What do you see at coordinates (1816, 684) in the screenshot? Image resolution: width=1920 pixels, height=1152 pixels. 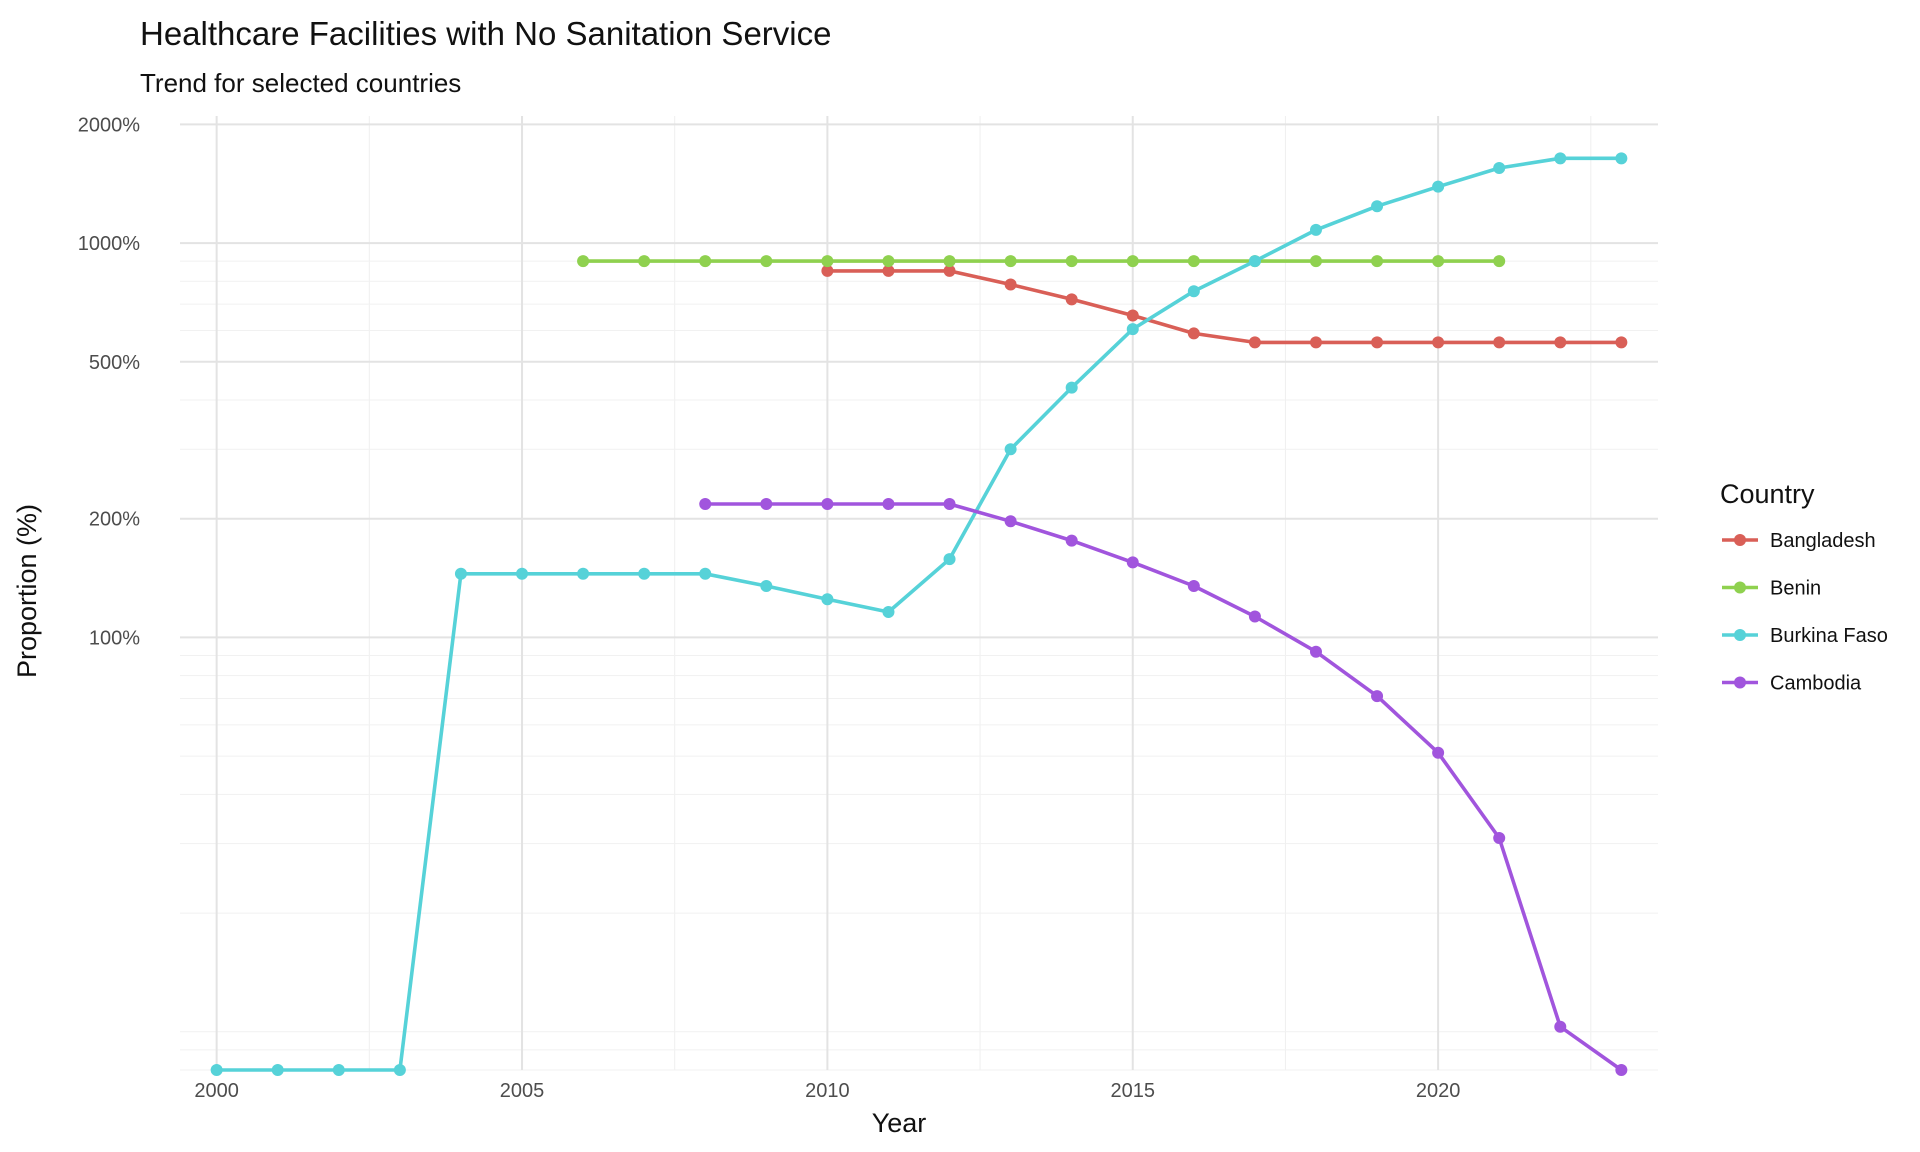 I see `legend-label: Cambodia` at bounding box center [1816, 684].